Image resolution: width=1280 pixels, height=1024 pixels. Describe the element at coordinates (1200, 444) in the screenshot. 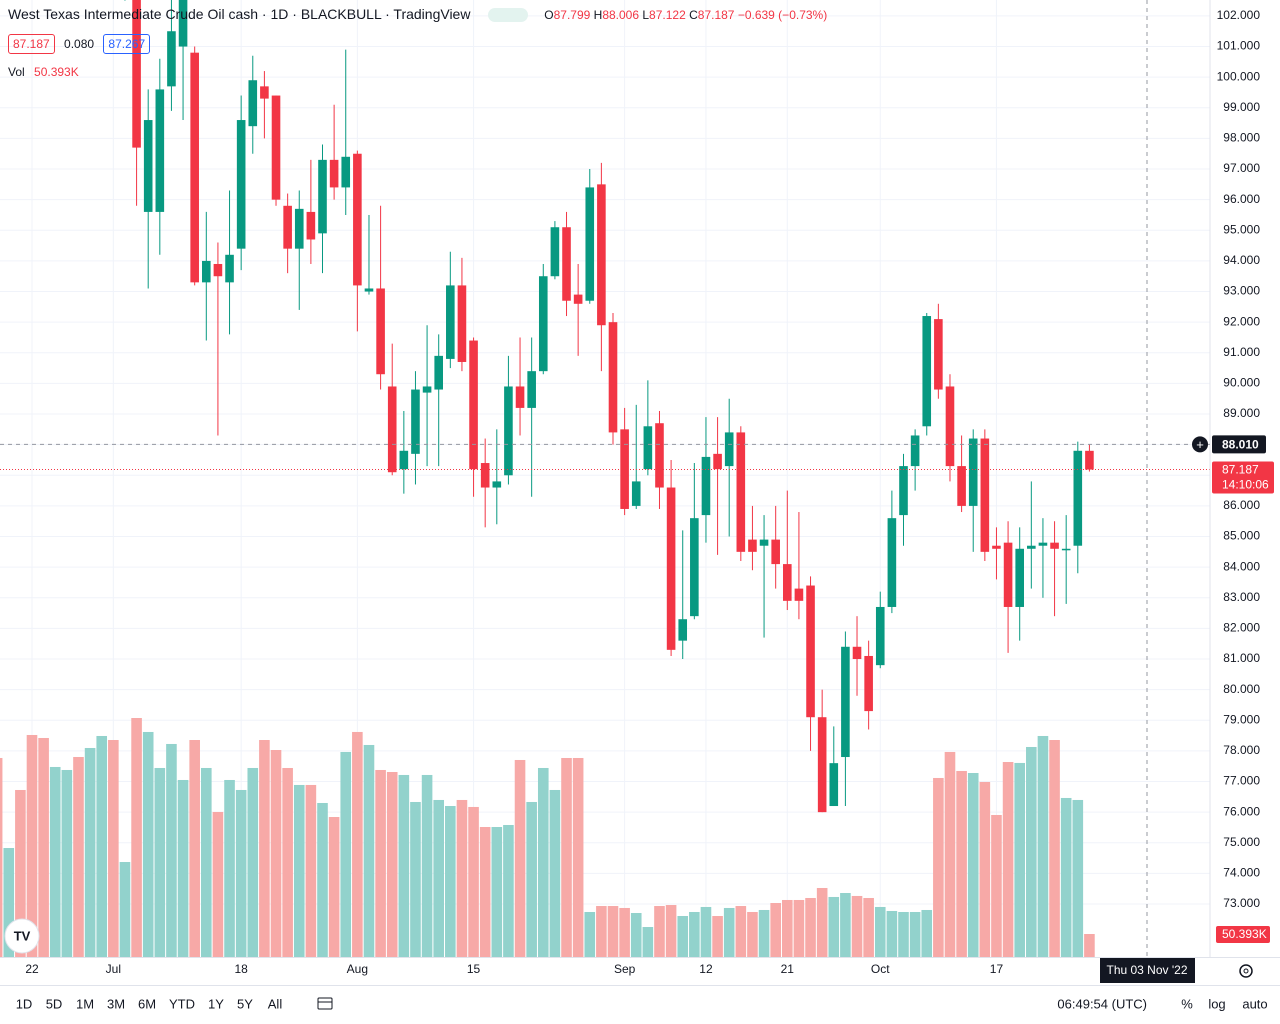

I see `add-alert-button` at that location.